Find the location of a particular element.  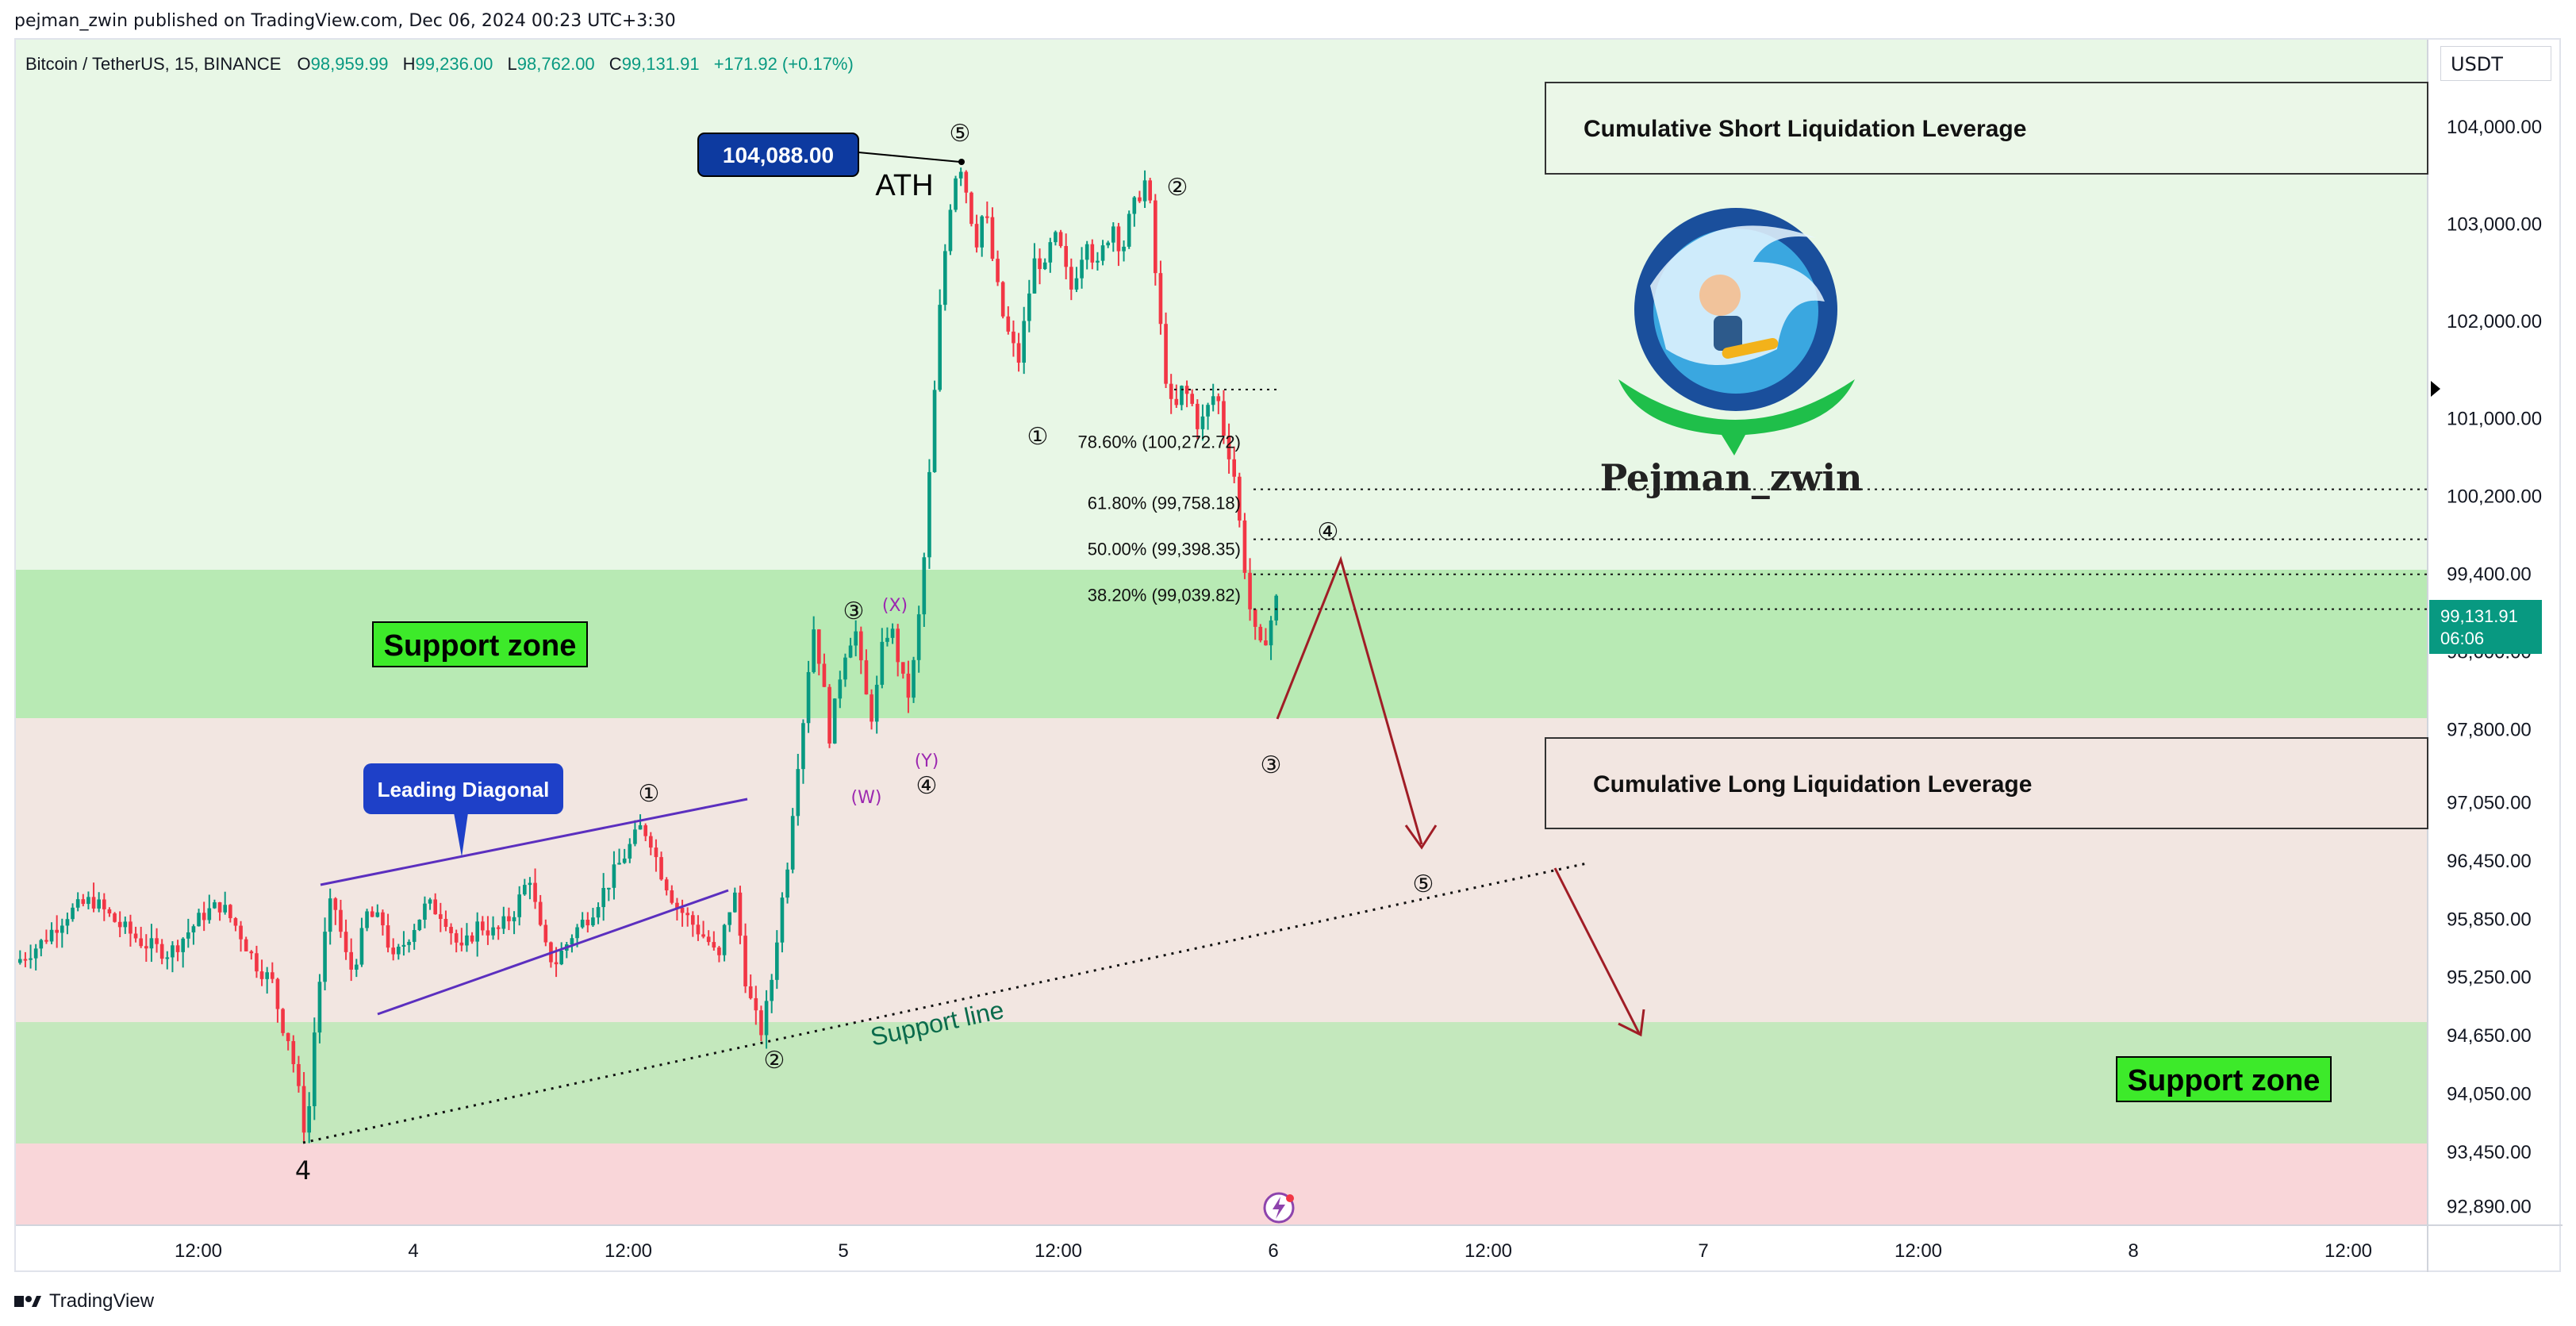

symbol-name: Bitcoin / TetherUS, 15, BINANCE is located at coordinates (153, 64).